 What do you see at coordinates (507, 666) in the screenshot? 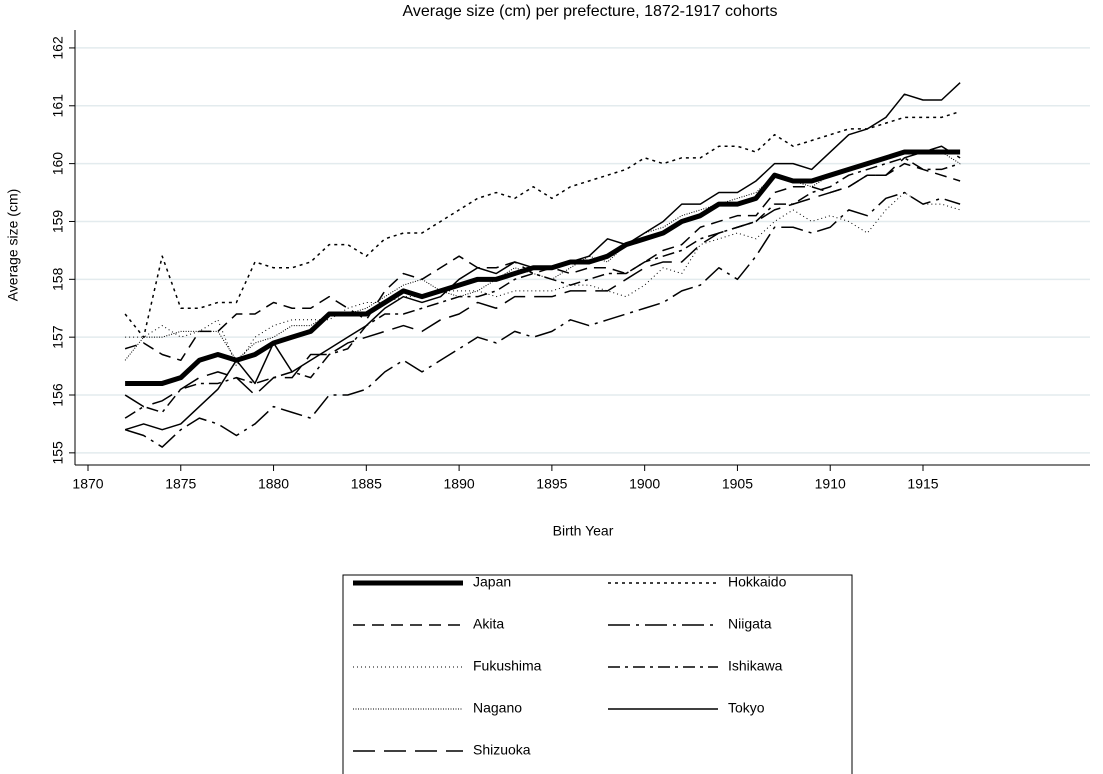
I see `legend-label: Fukushima` at bounding box center [507, 666].